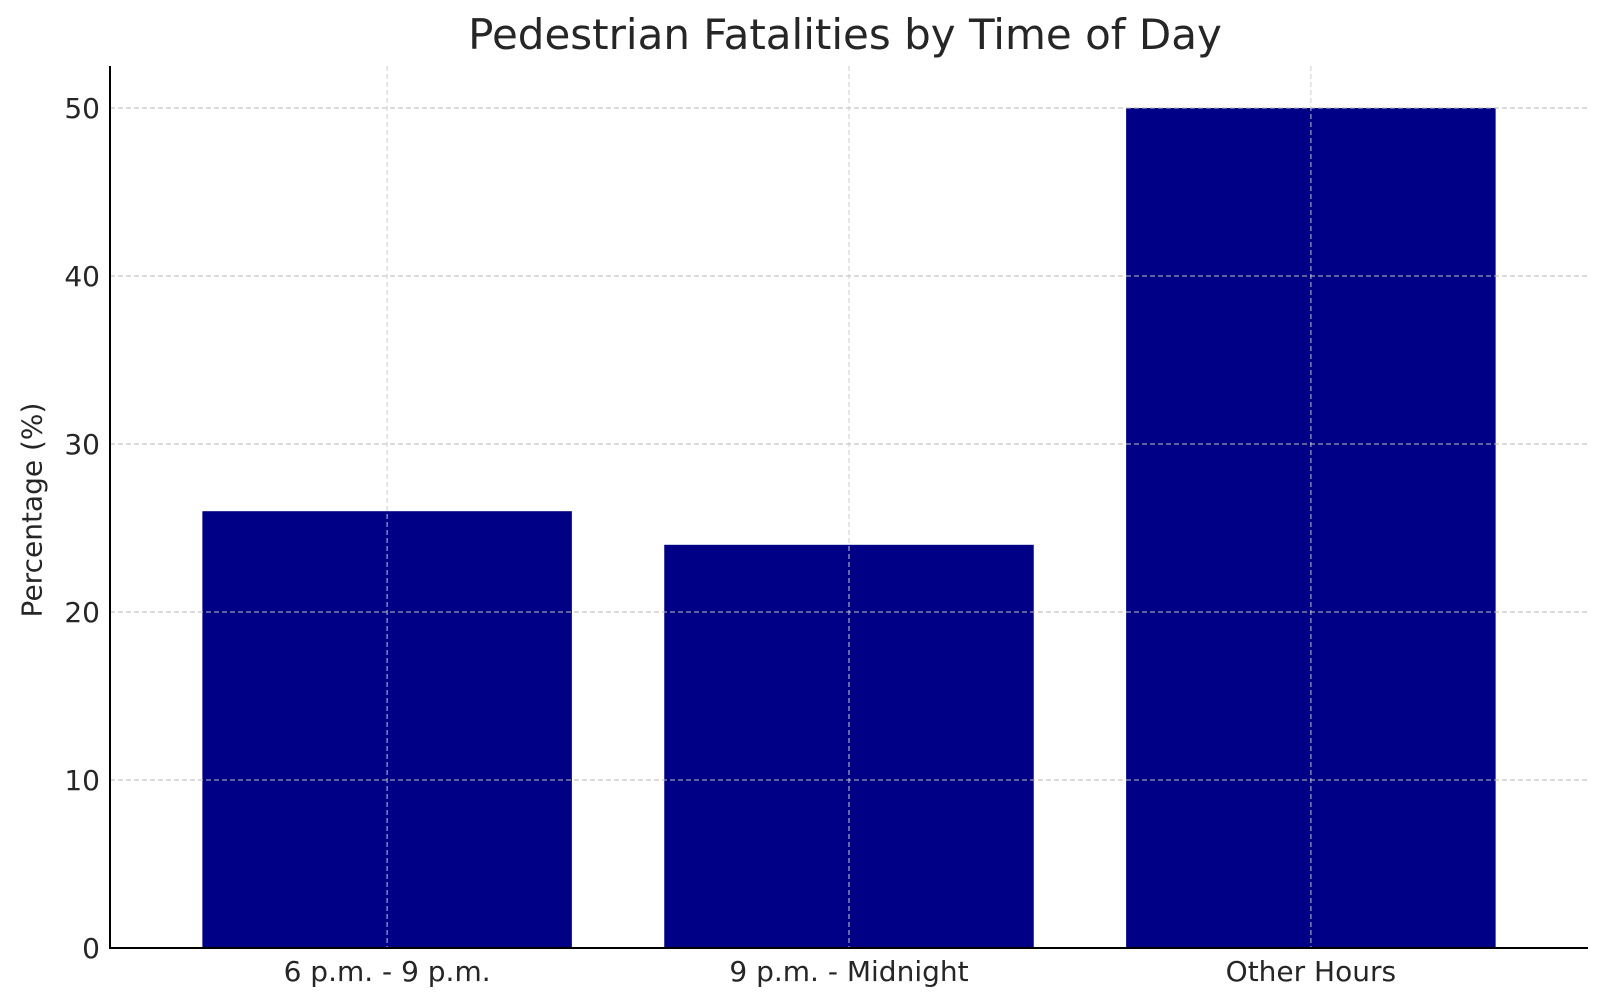 Image resolution: width=1600 pixels, height=1003 pixels. I want to click on chart-title: Pedestrian Fatalities by Time of Day, so click(845, 34).